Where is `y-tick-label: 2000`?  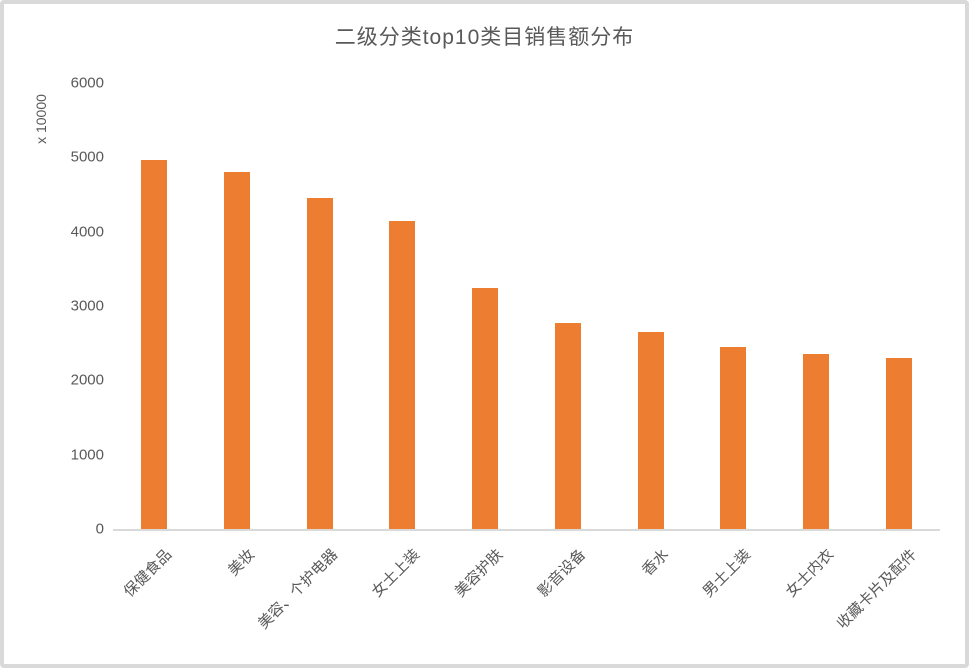
y-tick-label: 2000 is located at coordinates (87, 380).